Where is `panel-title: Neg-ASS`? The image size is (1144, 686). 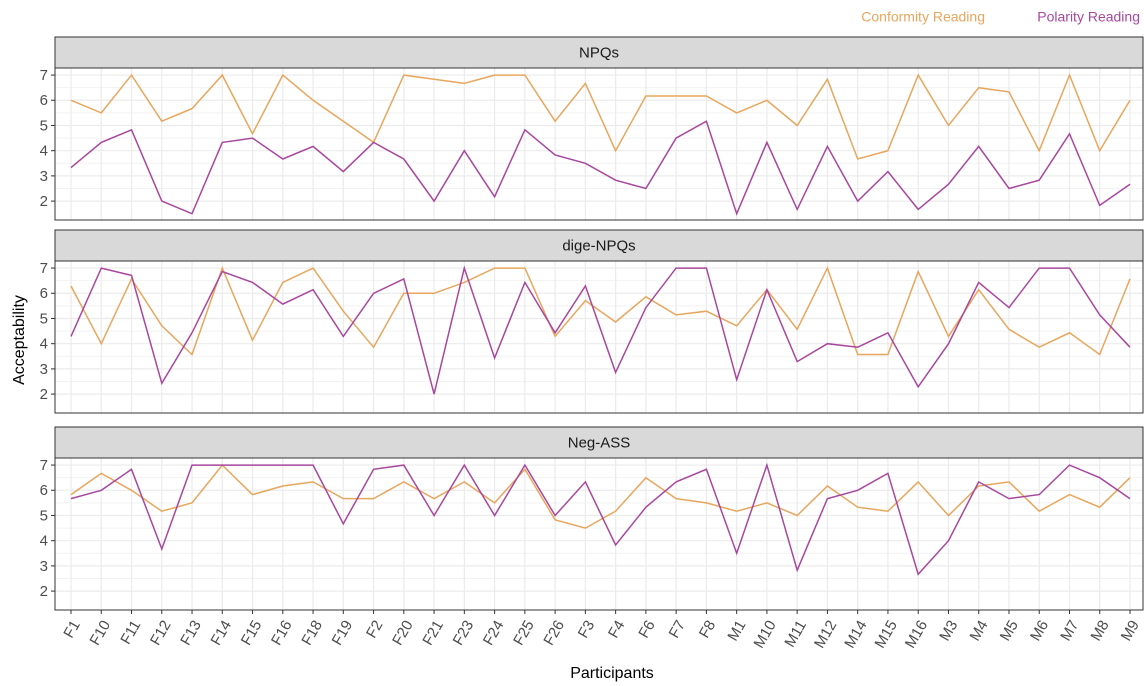 panel-title: Neg-ASS is located at coordinates (599, 442).